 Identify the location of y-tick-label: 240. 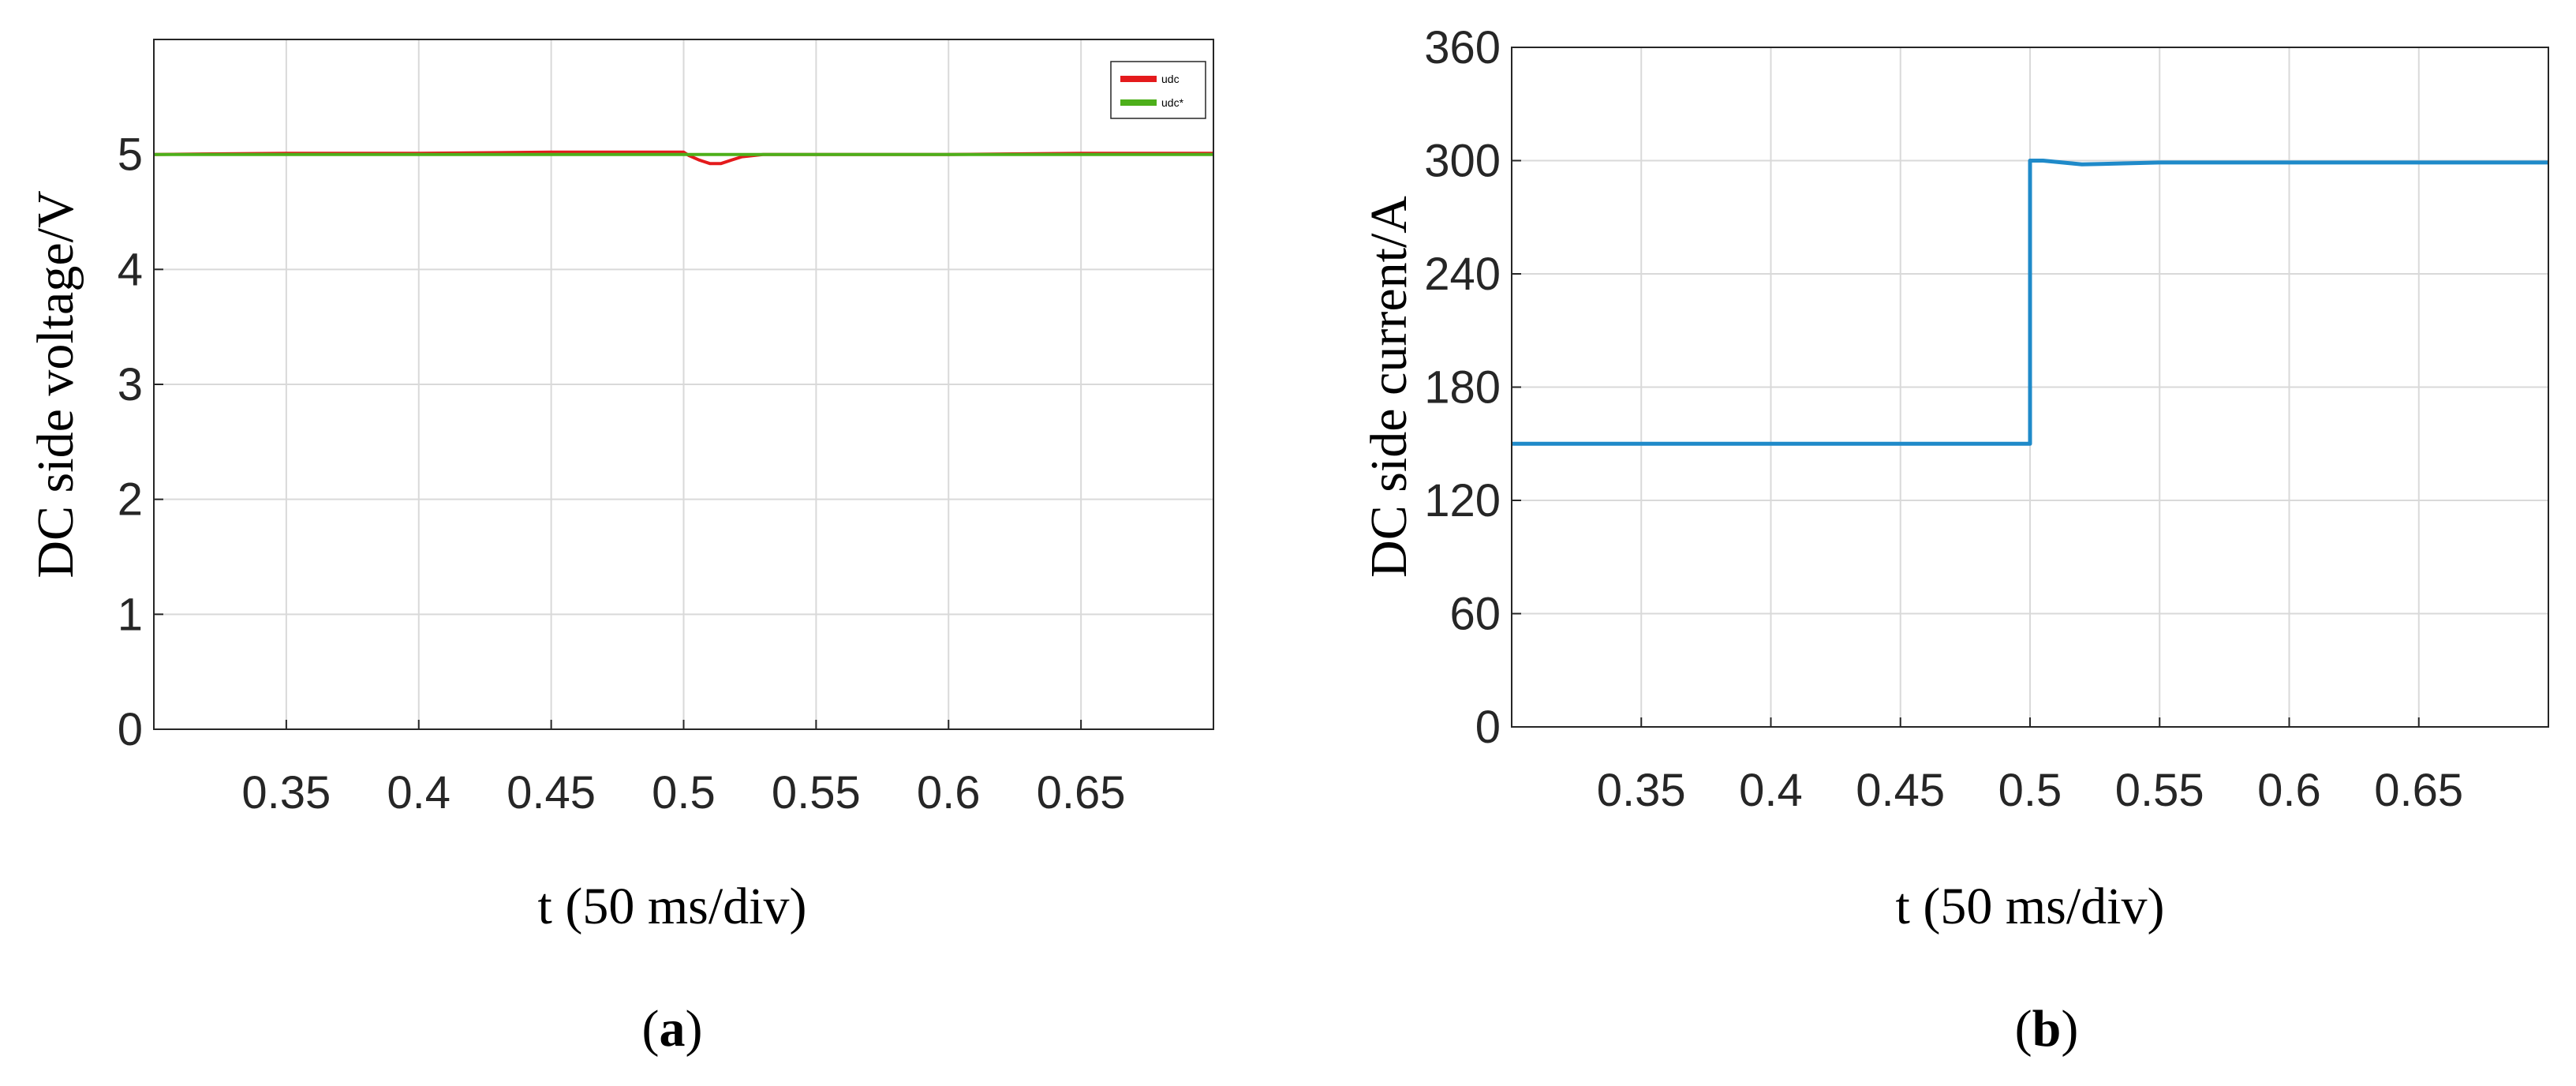
(1462, 274).